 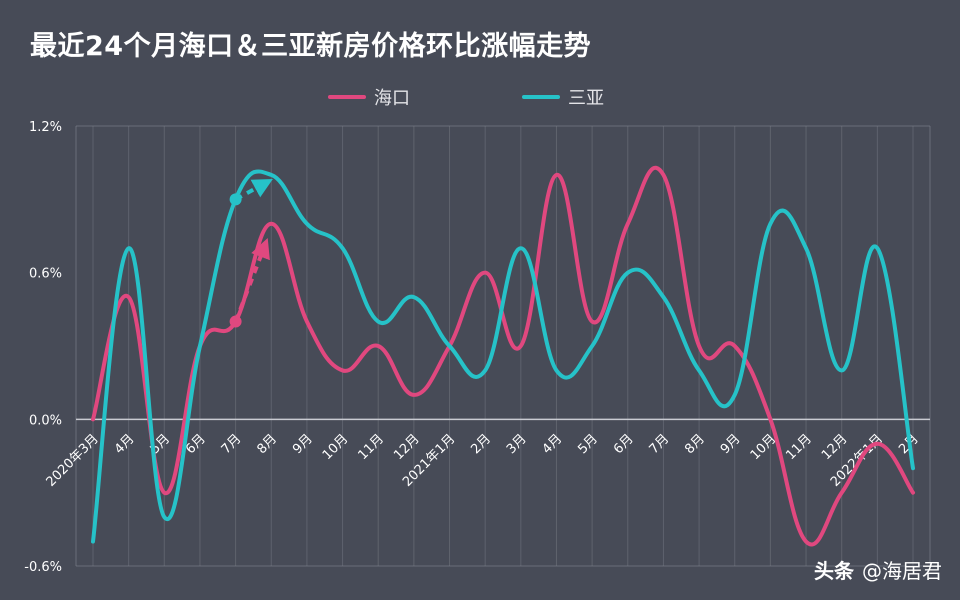 I want to click on source-credit: 头条 @海居君, so click(x=878, y=569).